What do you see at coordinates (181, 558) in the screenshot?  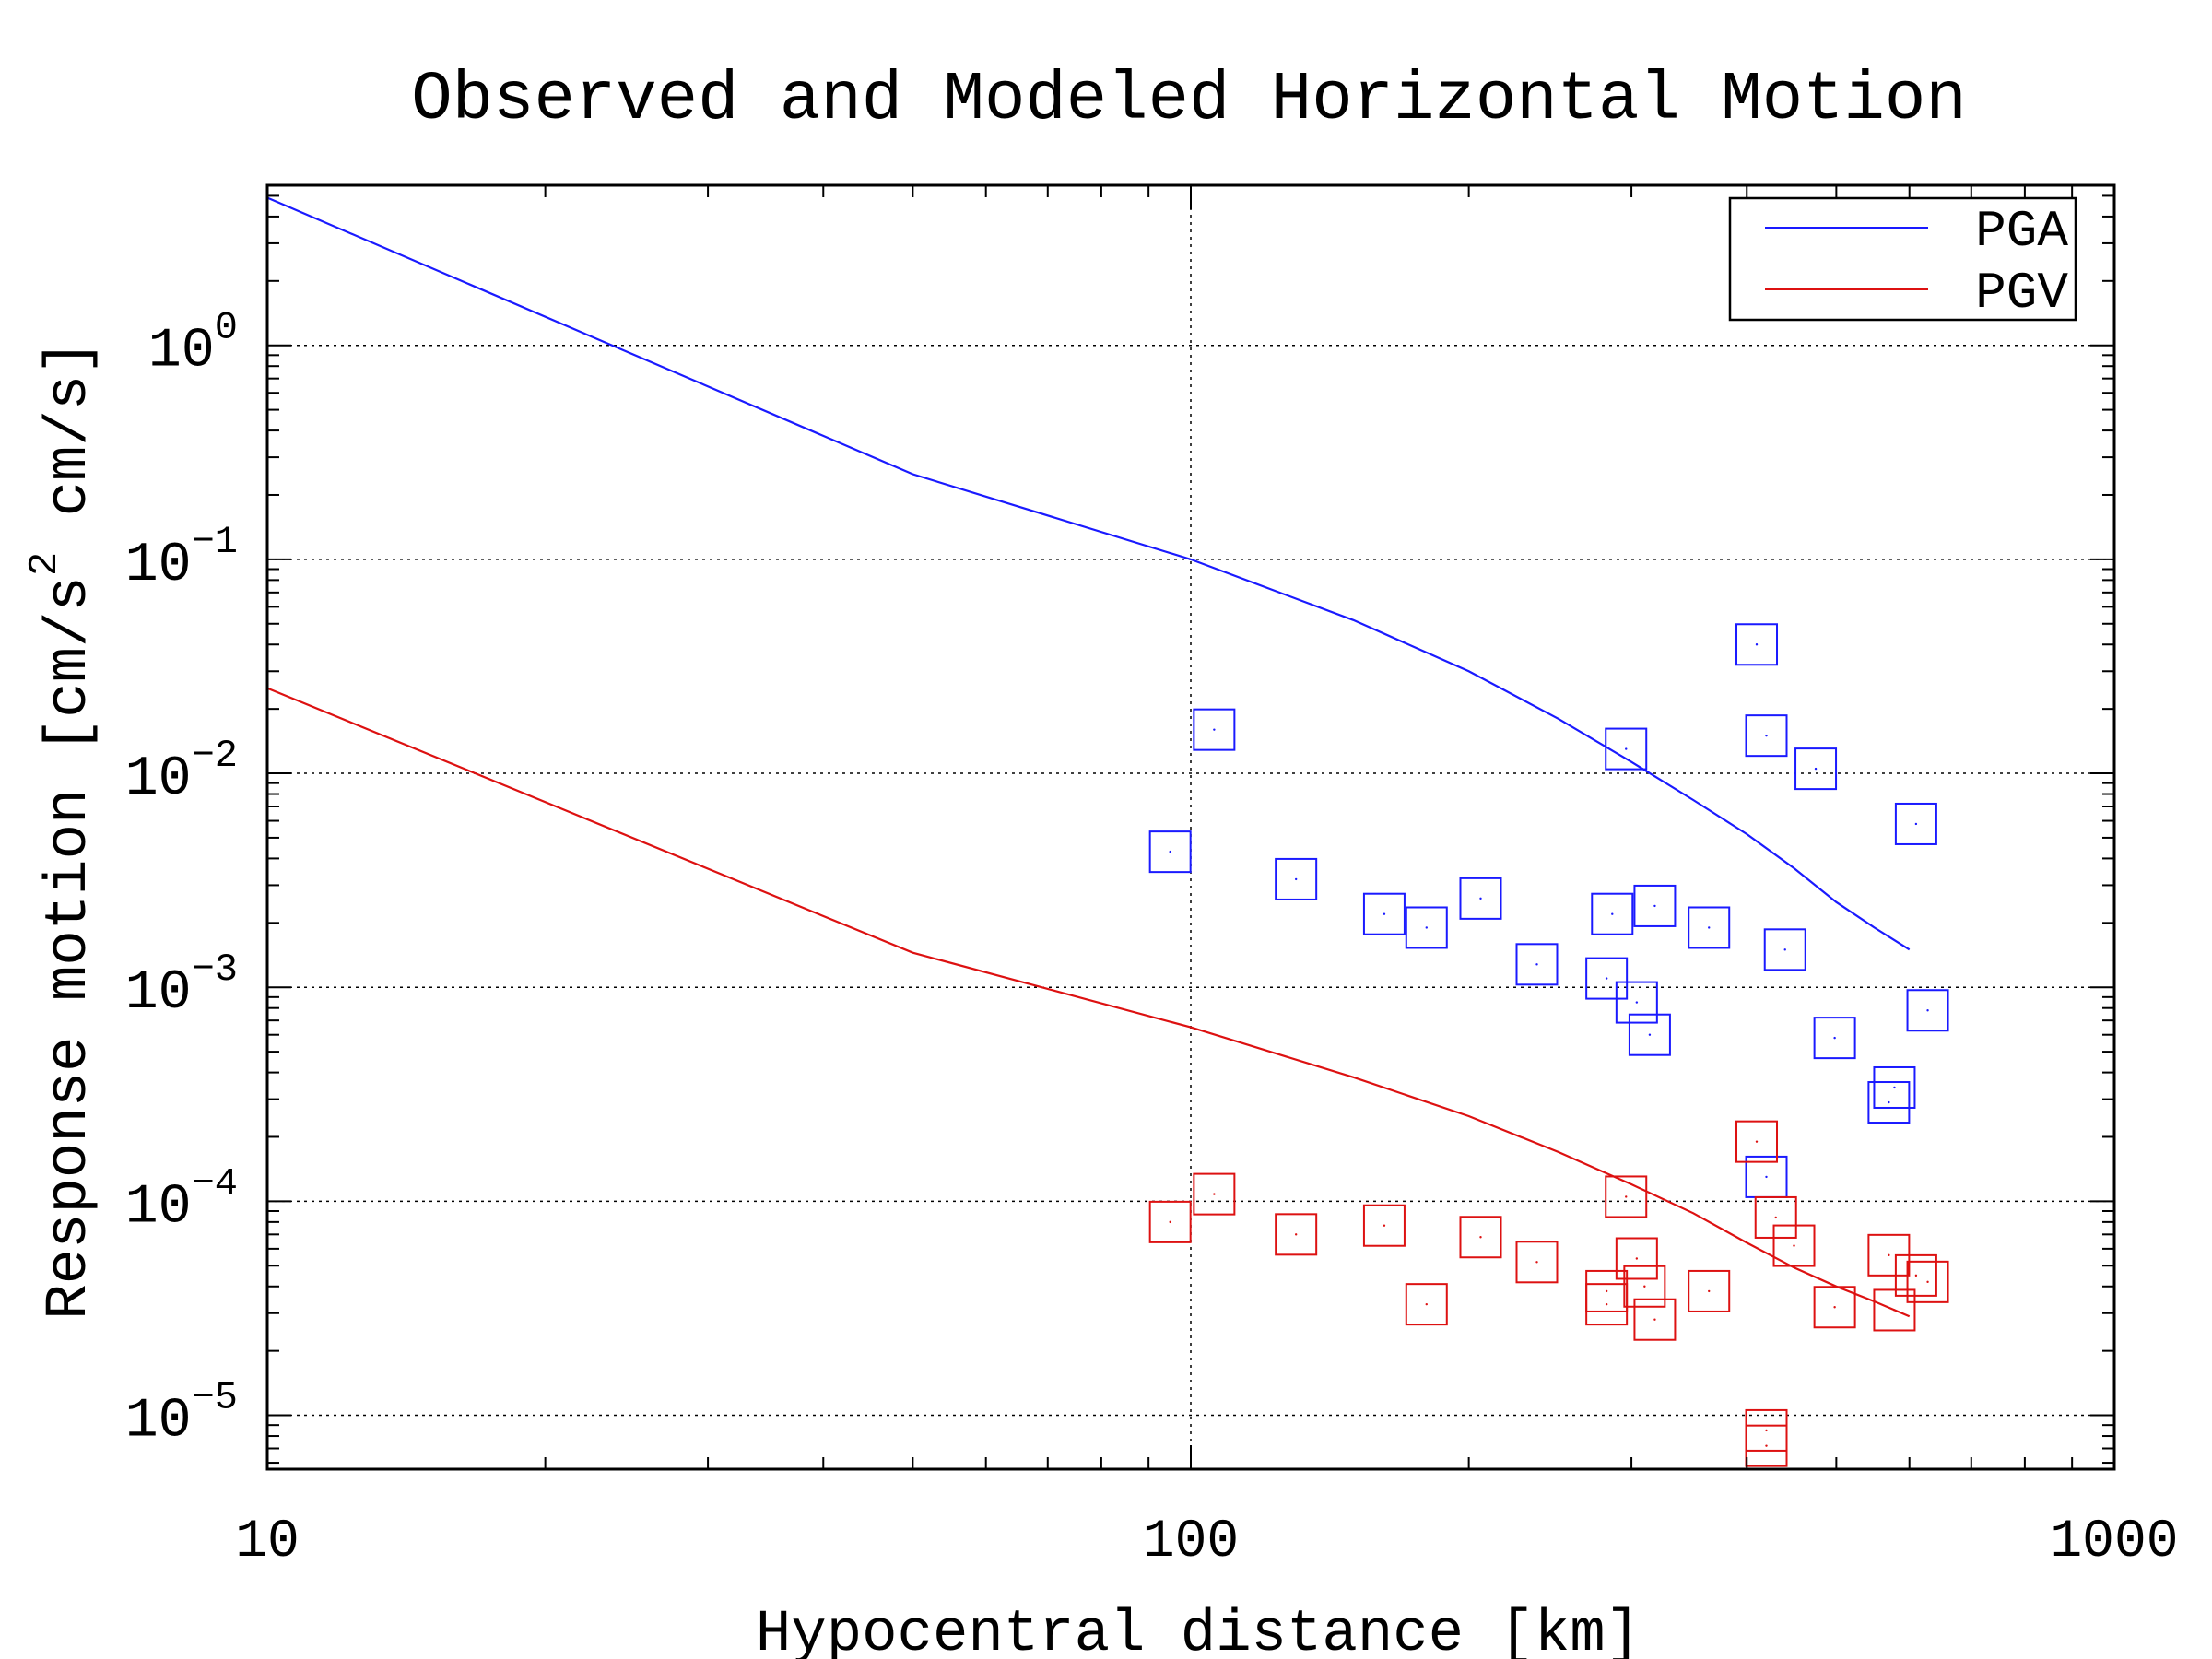 I see `y-tick-label: 10⁻¹` at bounding box center [181, 558].